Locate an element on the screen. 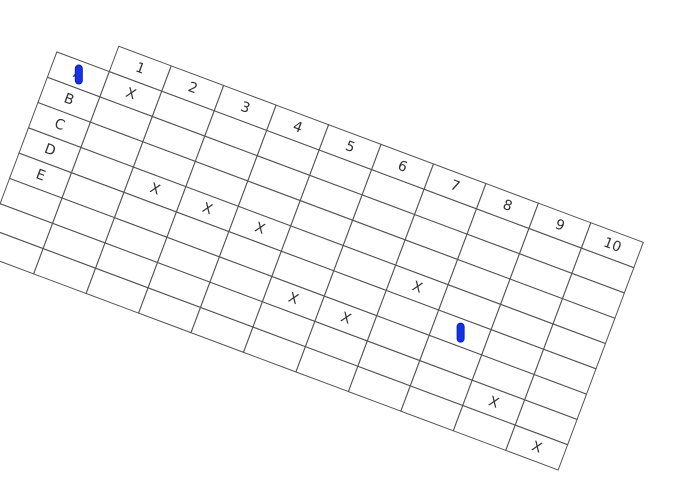  column-header-4: 4 is located at coordinates (297, 127).